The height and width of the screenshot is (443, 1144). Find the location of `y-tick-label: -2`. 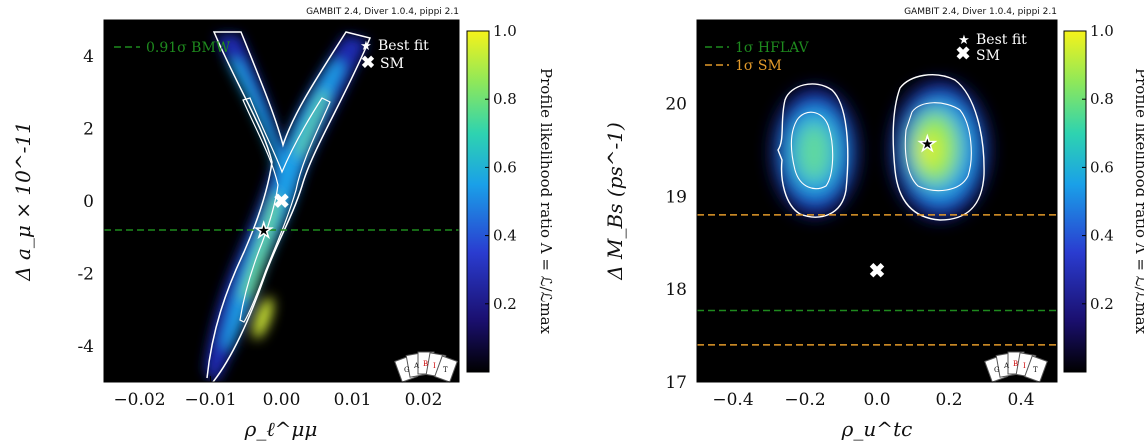

y-tick-label: -2 is located at coordinates (85, 274).